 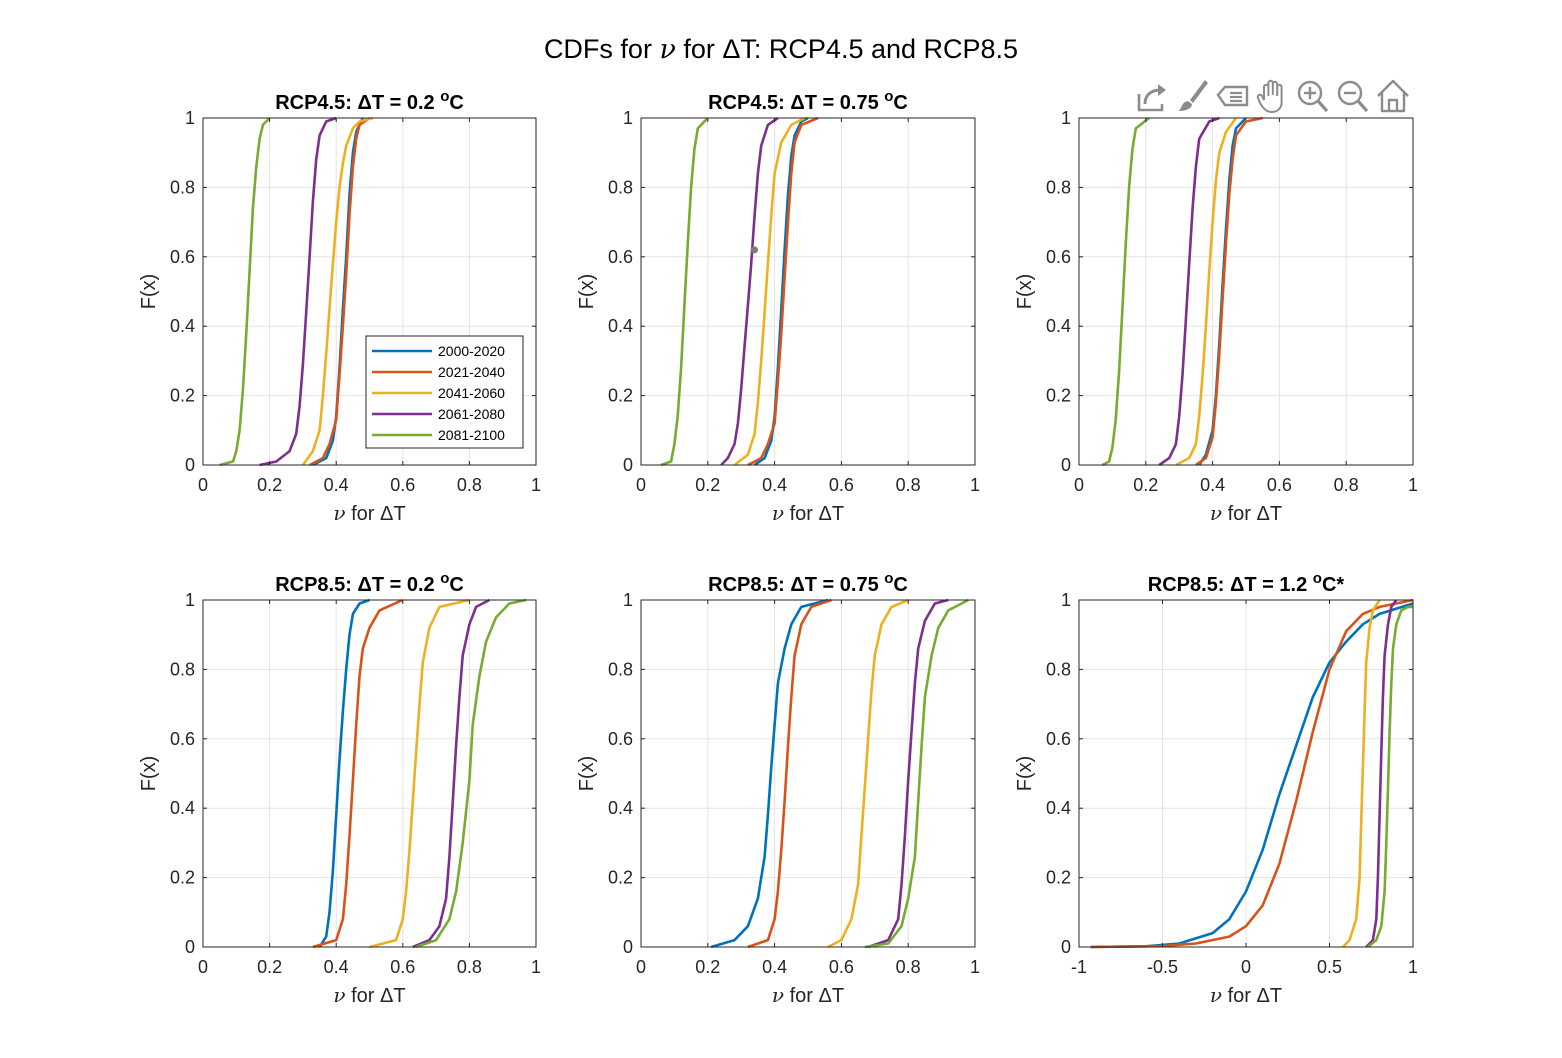 I want to click on x-tick-label: 0.5, so click(x=1329, y=967).